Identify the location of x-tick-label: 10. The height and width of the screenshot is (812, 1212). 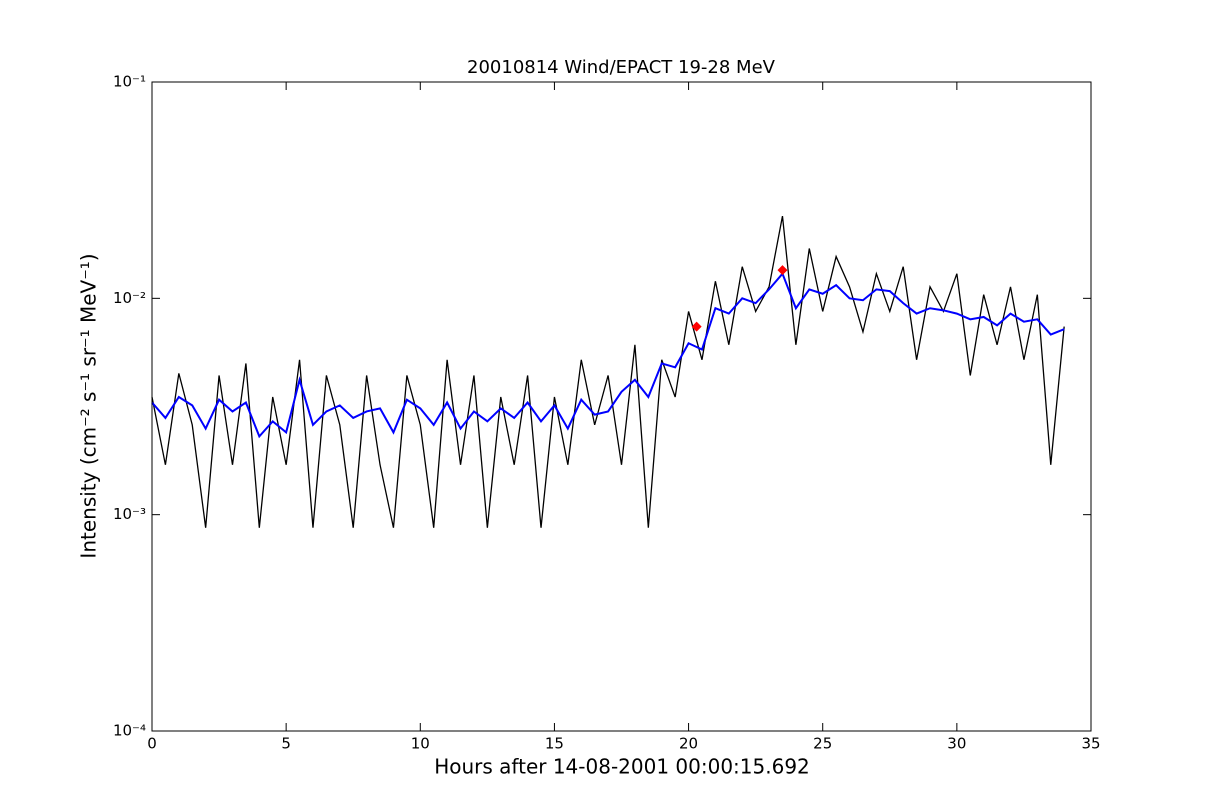
(420, 744).